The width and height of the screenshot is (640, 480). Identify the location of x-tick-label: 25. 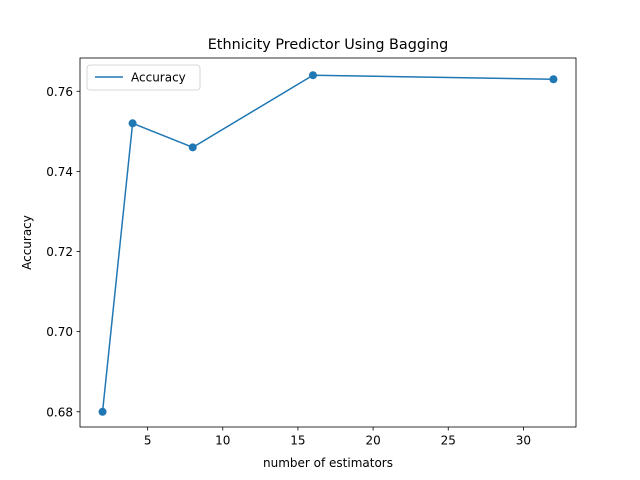
(448, 441).